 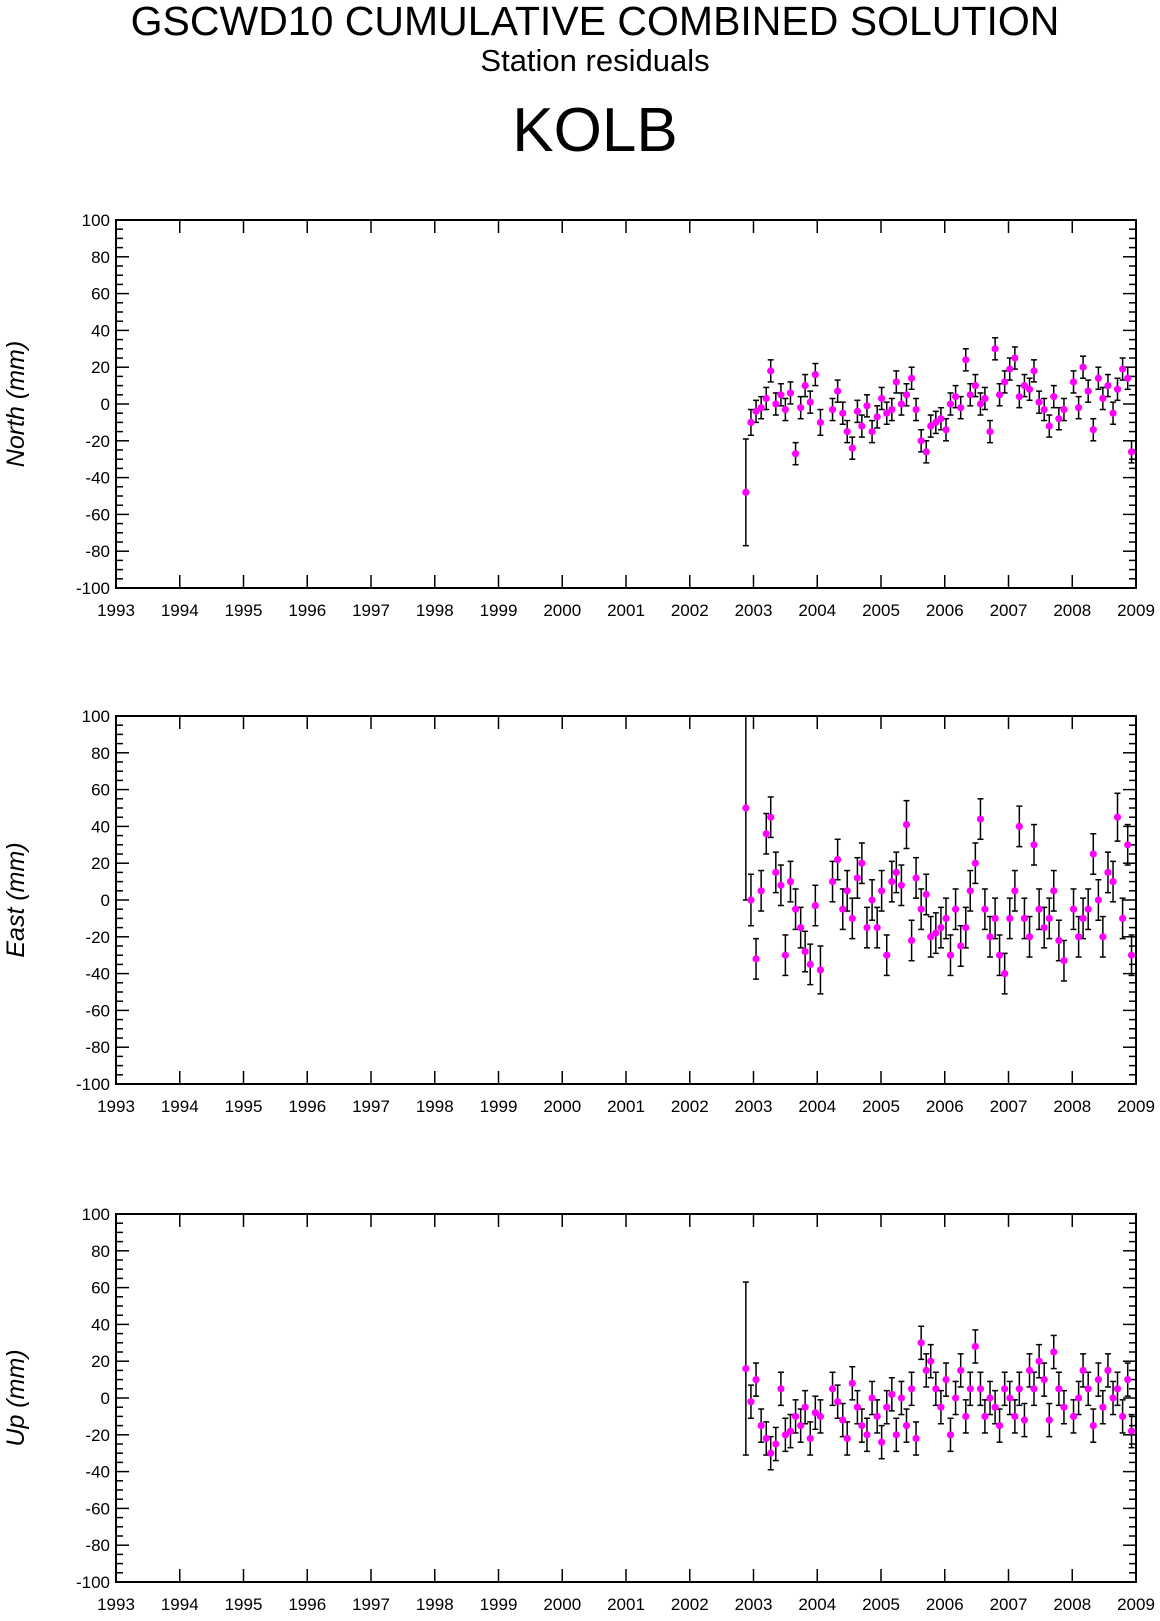 What do you see at coordinates (1072, 1604) in the screenshot?
I see `up-x-tick-label: 2008` at bounding box center [1072, 1604].